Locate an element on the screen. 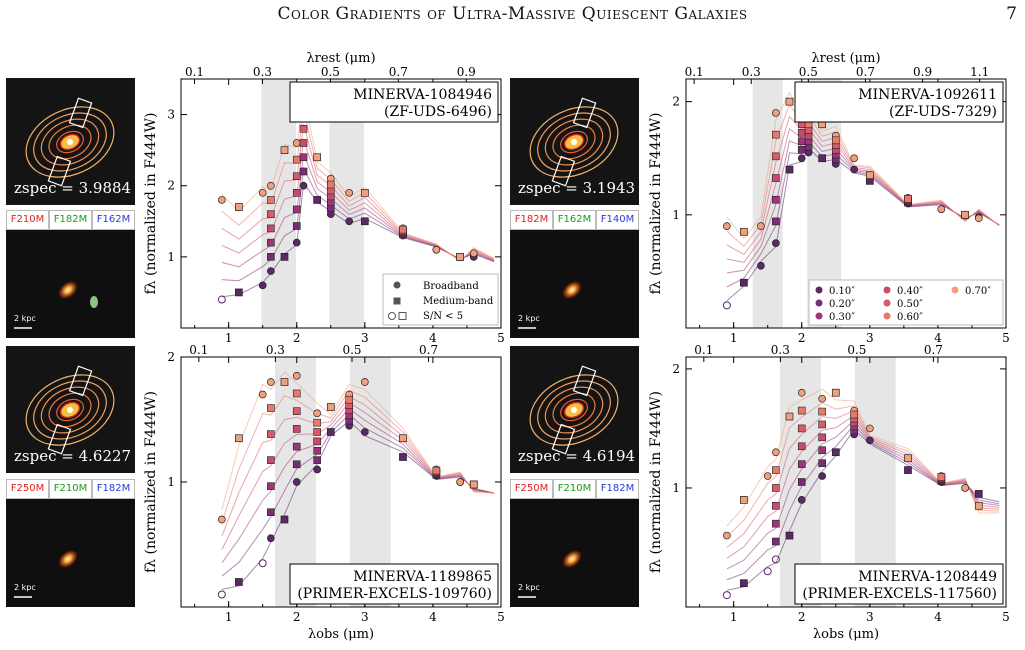  rest-tick-label: 0.3 is located at coordinates (262, 72).